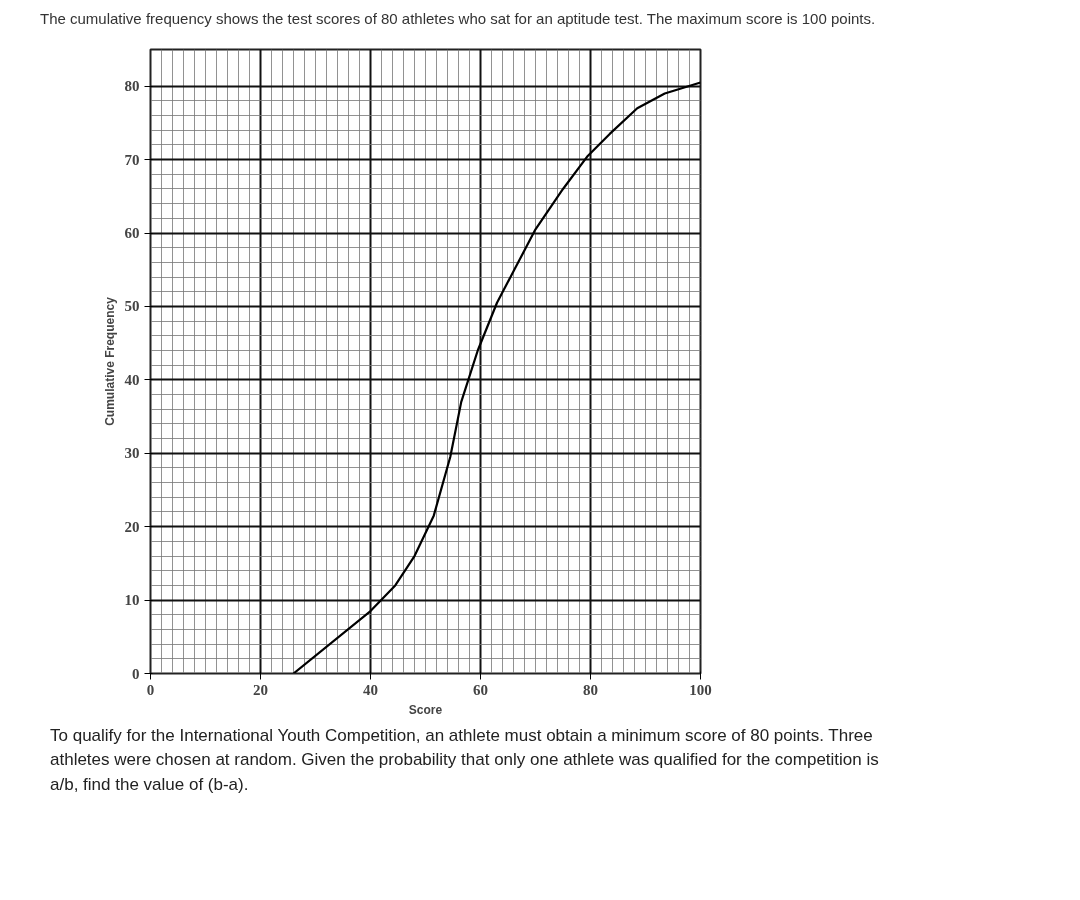  What do you see at coordinates (132, 232) in the screenshot?
I see `y-tick-label: 60` at bounding box center [132, 232].